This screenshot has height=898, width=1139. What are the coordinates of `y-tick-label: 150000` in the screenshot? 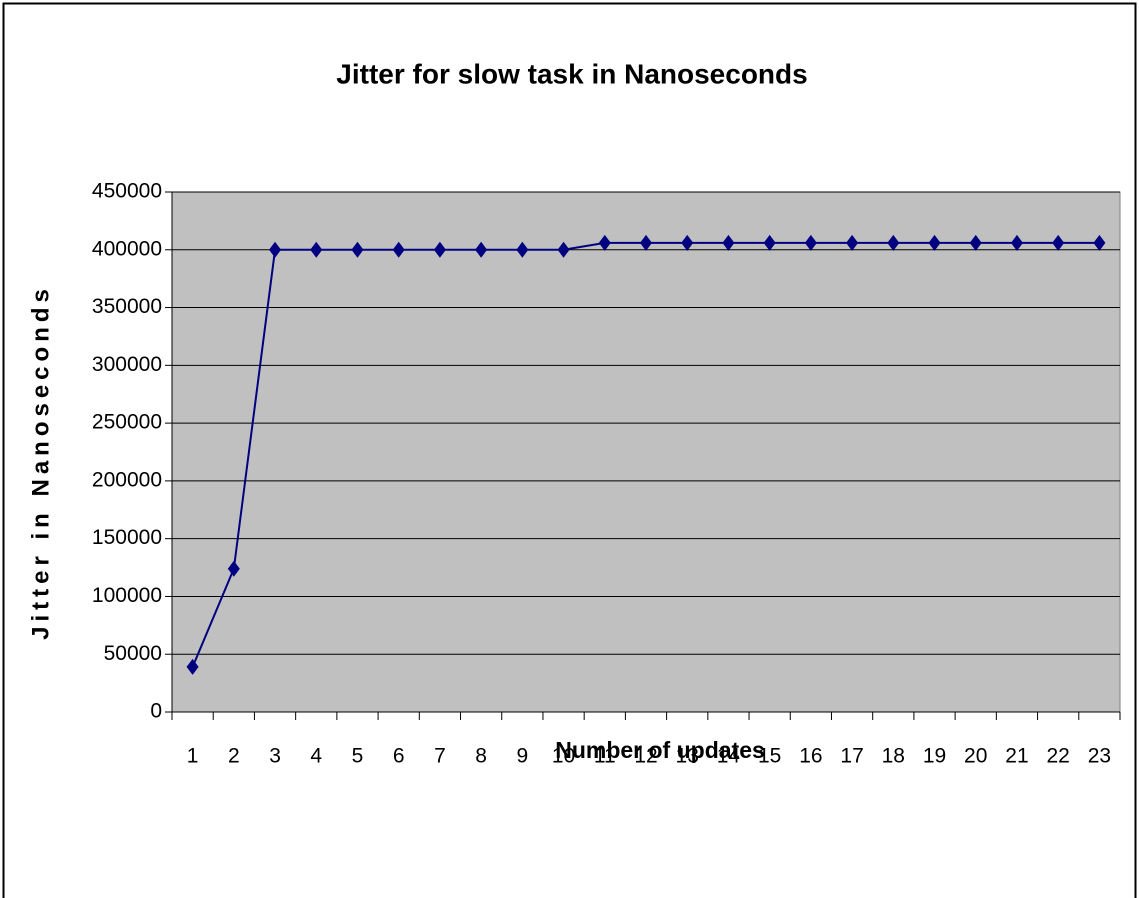 It's located at (127, 537).